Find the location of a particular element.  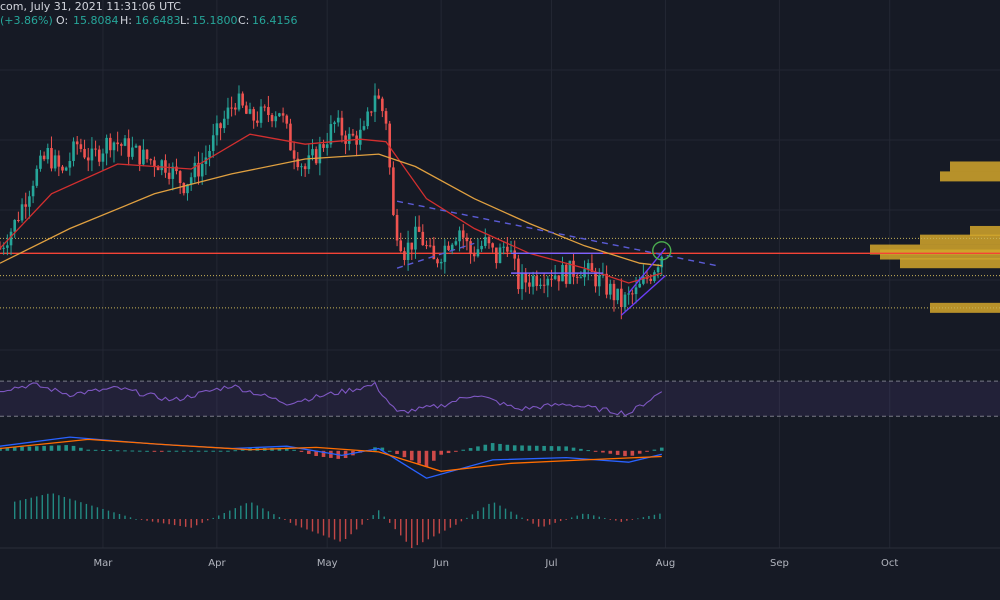

close-label: C: is located at coordinates (243, 20).